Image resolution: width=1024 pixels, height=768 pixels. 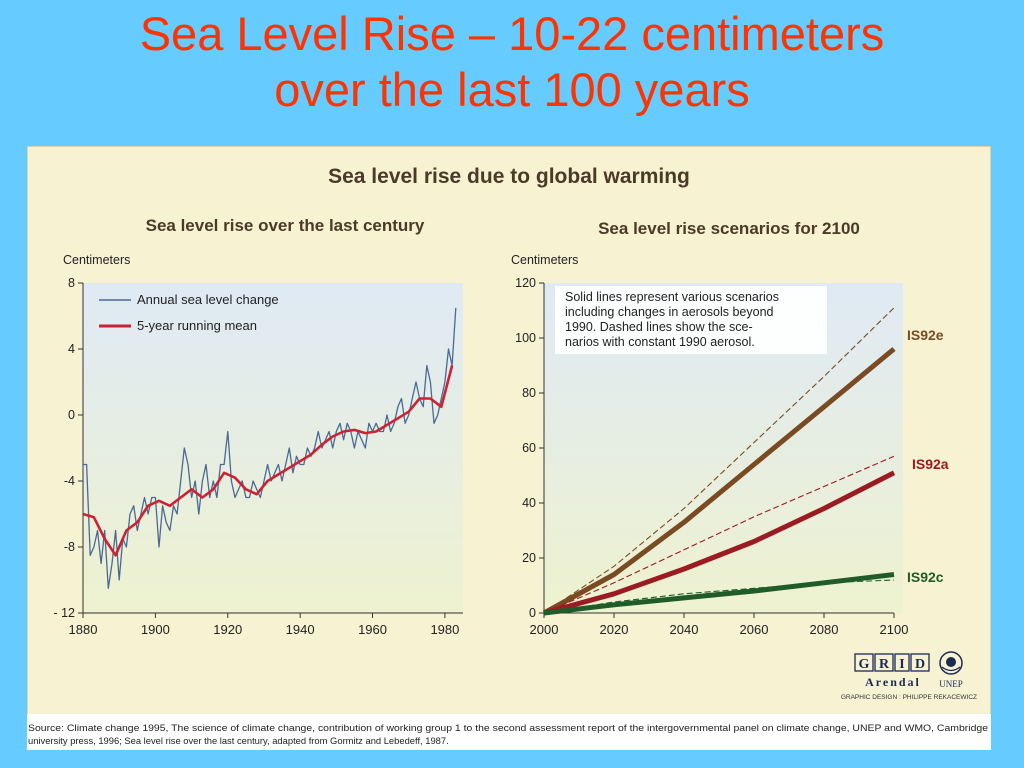 What do you see at coordinates (951, 684) in the screenshot?
I see `unep-label: UNEP` at bounding box center [951, 684].